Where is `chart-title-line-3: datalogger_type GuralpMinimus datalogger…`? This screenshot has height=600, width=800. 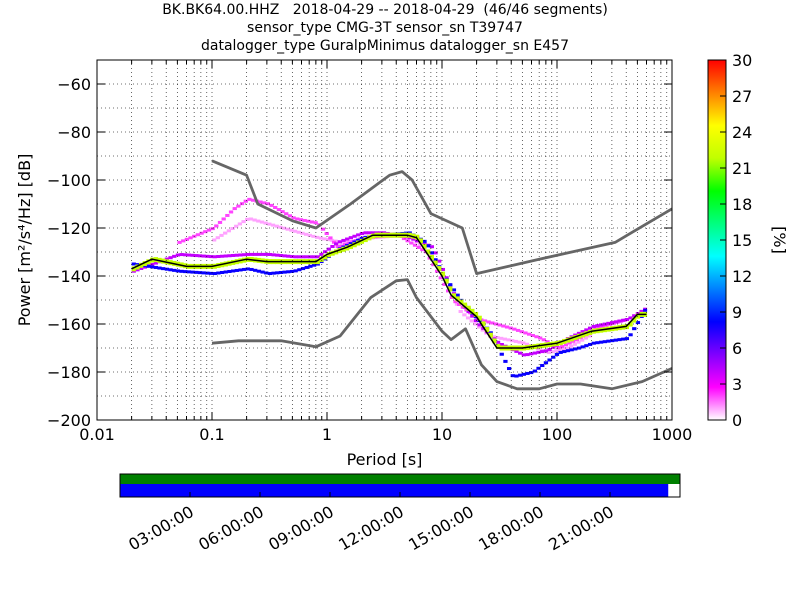 chart-title-line-3: datalogger_type GuralpMinimus datalogger… is located at coordinates (385, 46).